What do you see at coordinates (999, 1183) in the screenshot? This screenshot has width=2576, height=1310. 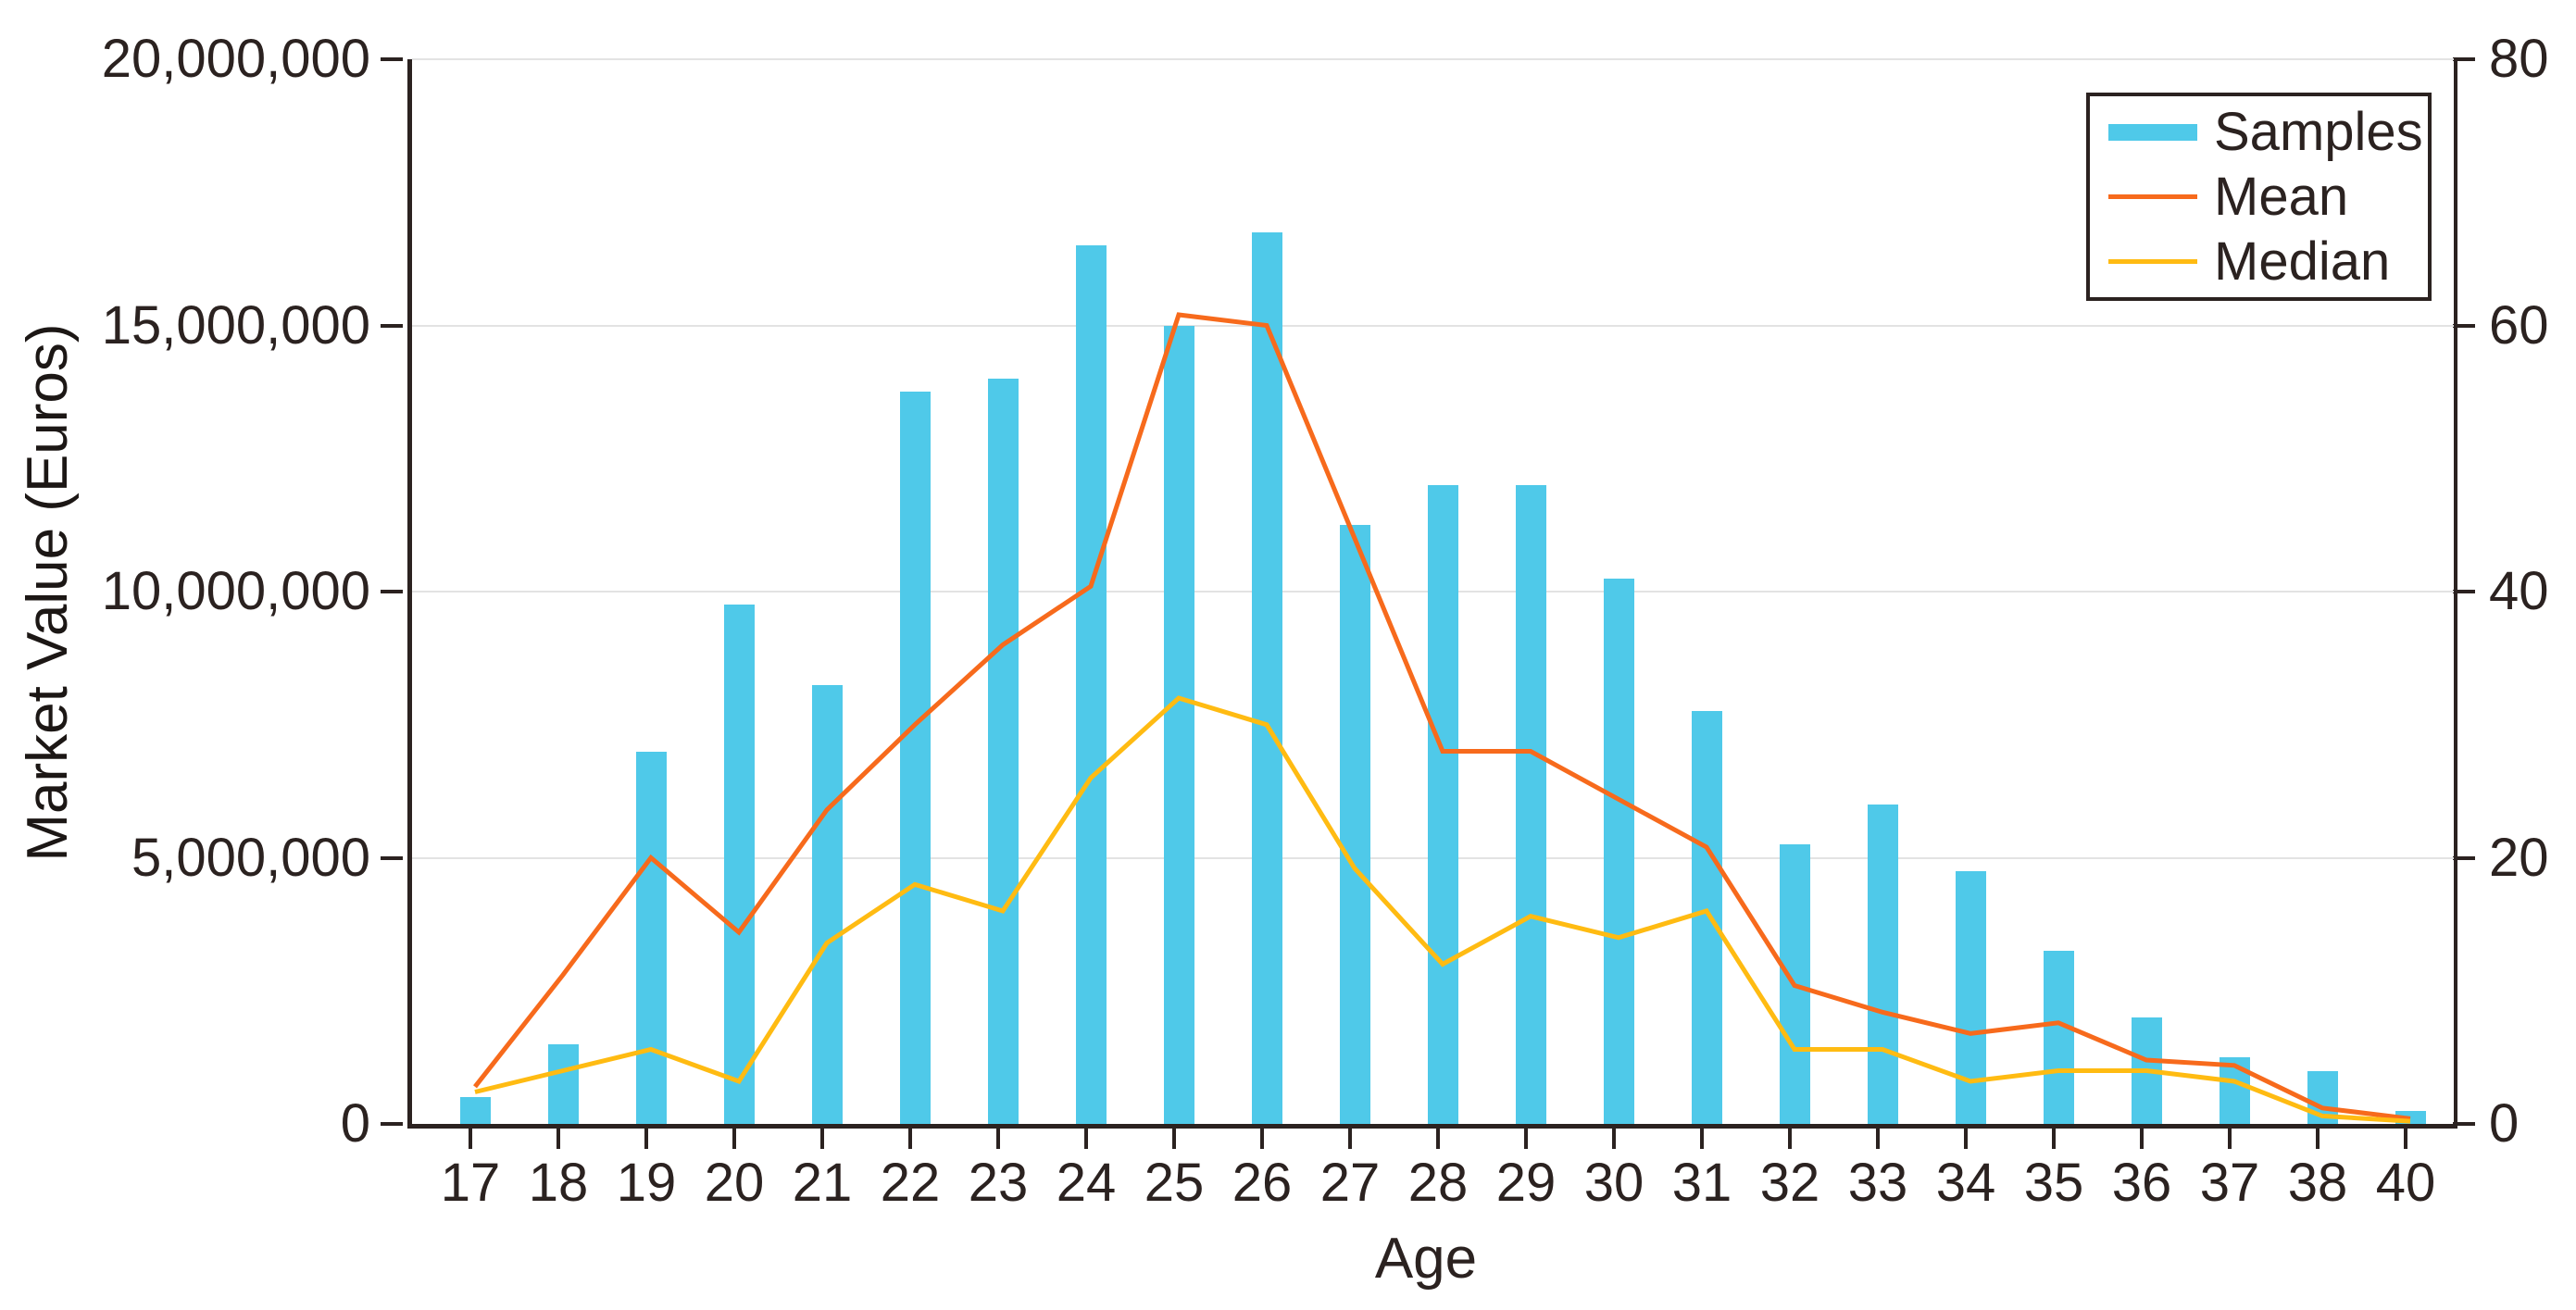 I see `x-tick-label: 23` at bounding box center [999, 1183].